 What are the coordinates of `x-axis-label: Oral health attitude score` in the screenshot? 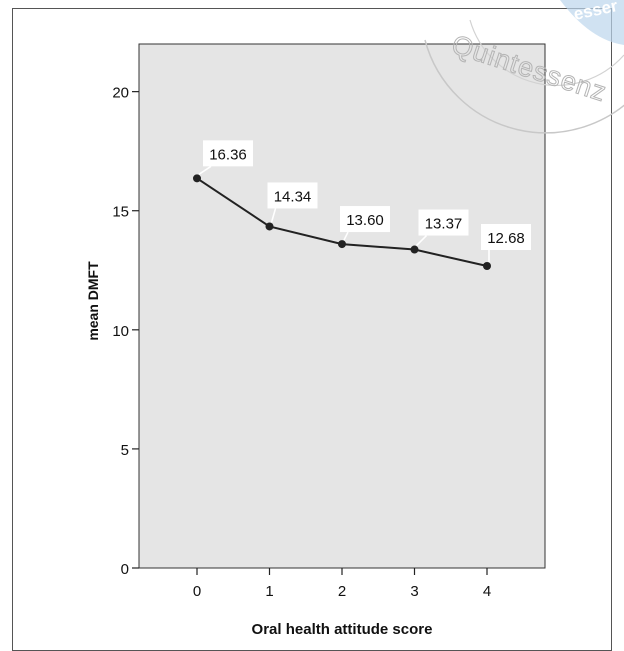 It's located at (342, 629).